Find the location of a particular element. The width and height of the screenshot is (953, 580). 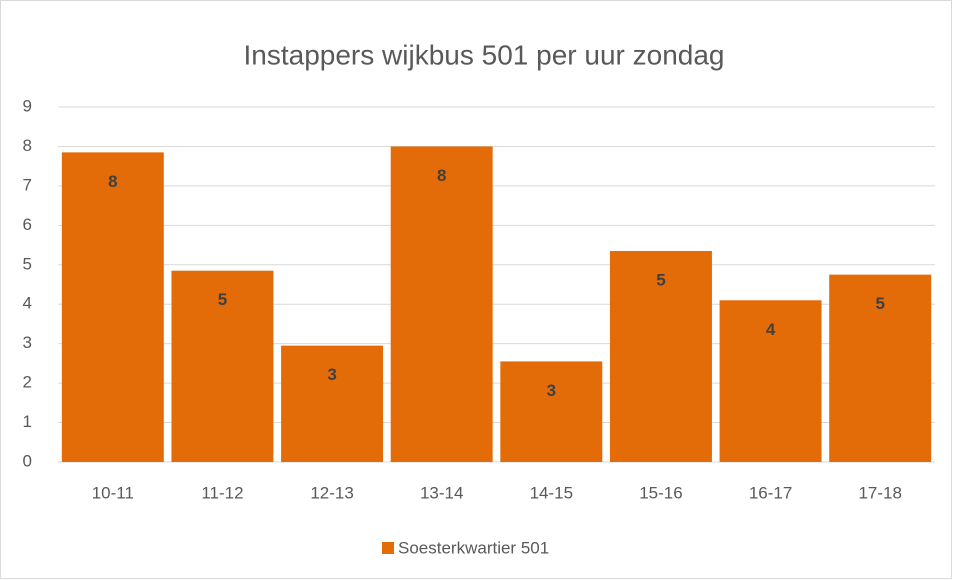

chart-title: Instappers wijkbus 501 per uur zondag is located at coordinates (484, 54).